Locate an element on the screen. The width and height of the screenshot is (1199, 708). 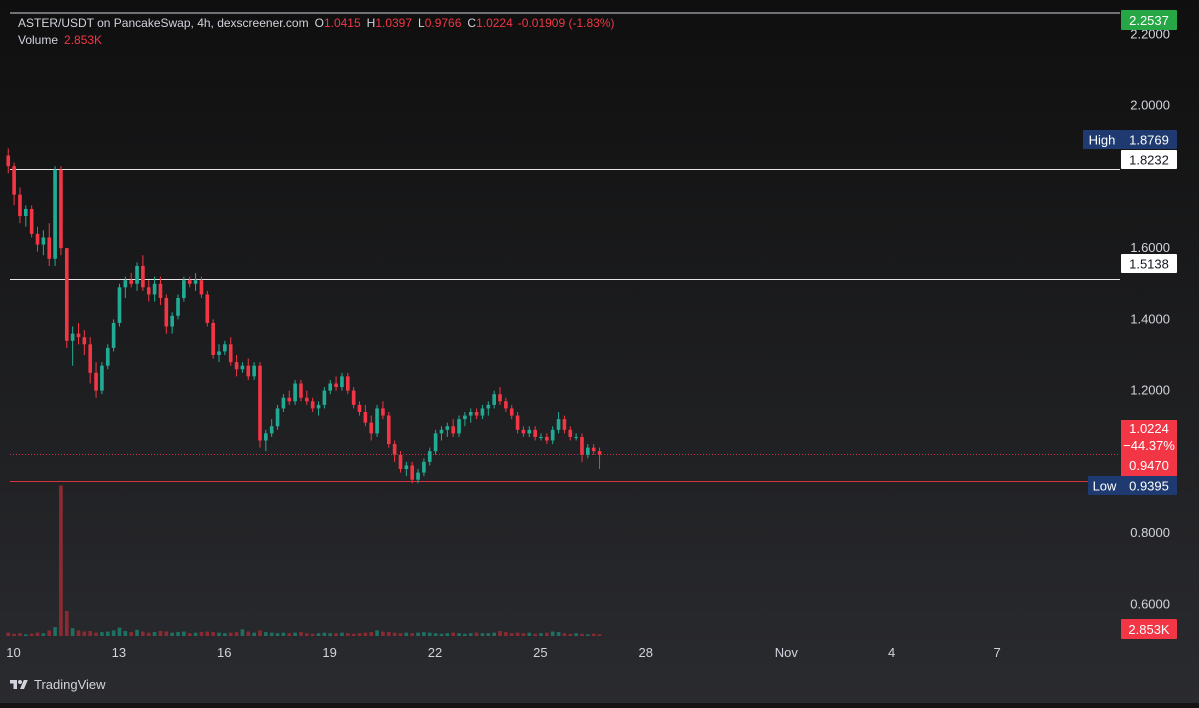
time-tick-label: 4 is located at coordinates (891, 652).